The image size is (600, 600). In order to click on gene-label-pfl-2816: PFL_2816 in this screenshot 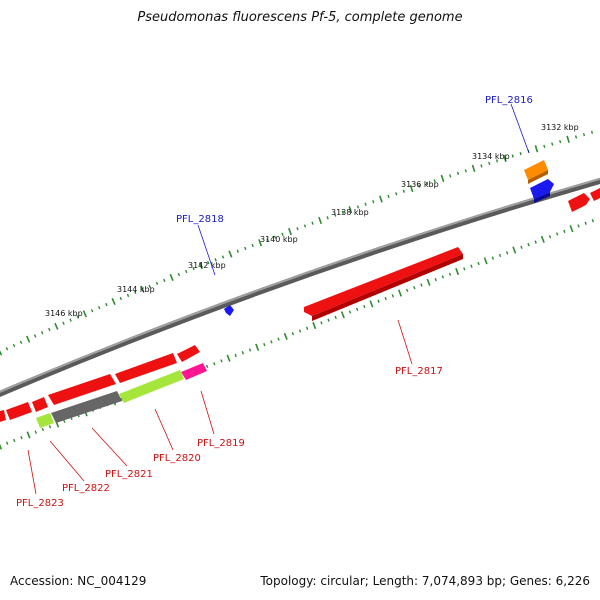, I will do `click(509, 100)`.